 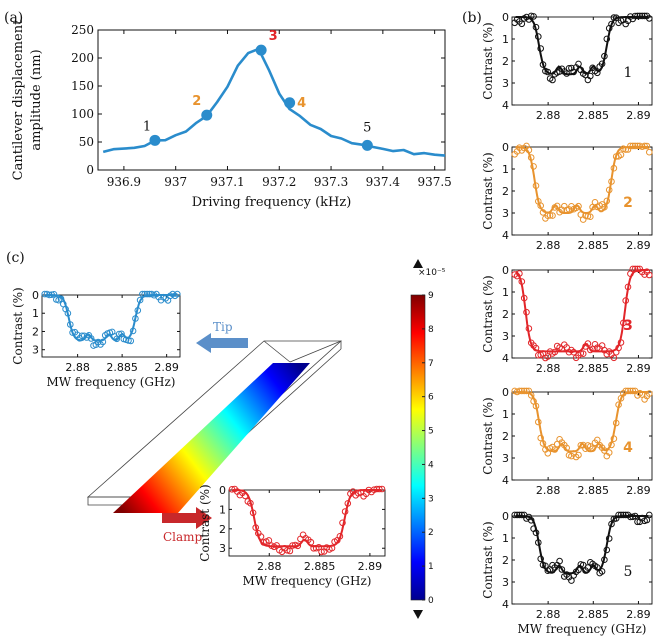 I want to click on x-axis-label: MW frequency (GHz), so click(x=306, y=581).